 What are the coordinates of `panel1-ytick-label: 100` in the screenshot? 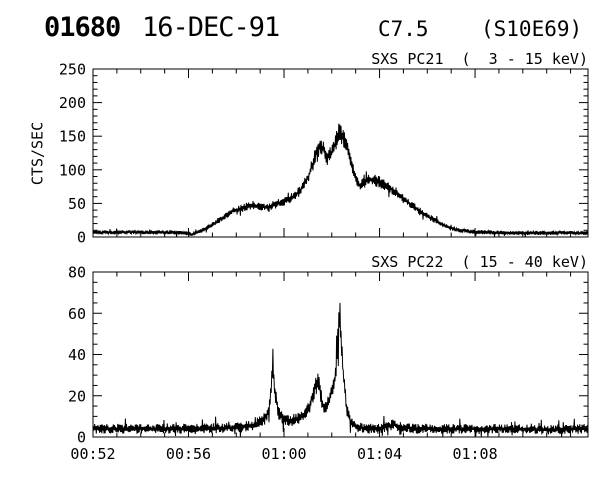 It's located at (72, 170).